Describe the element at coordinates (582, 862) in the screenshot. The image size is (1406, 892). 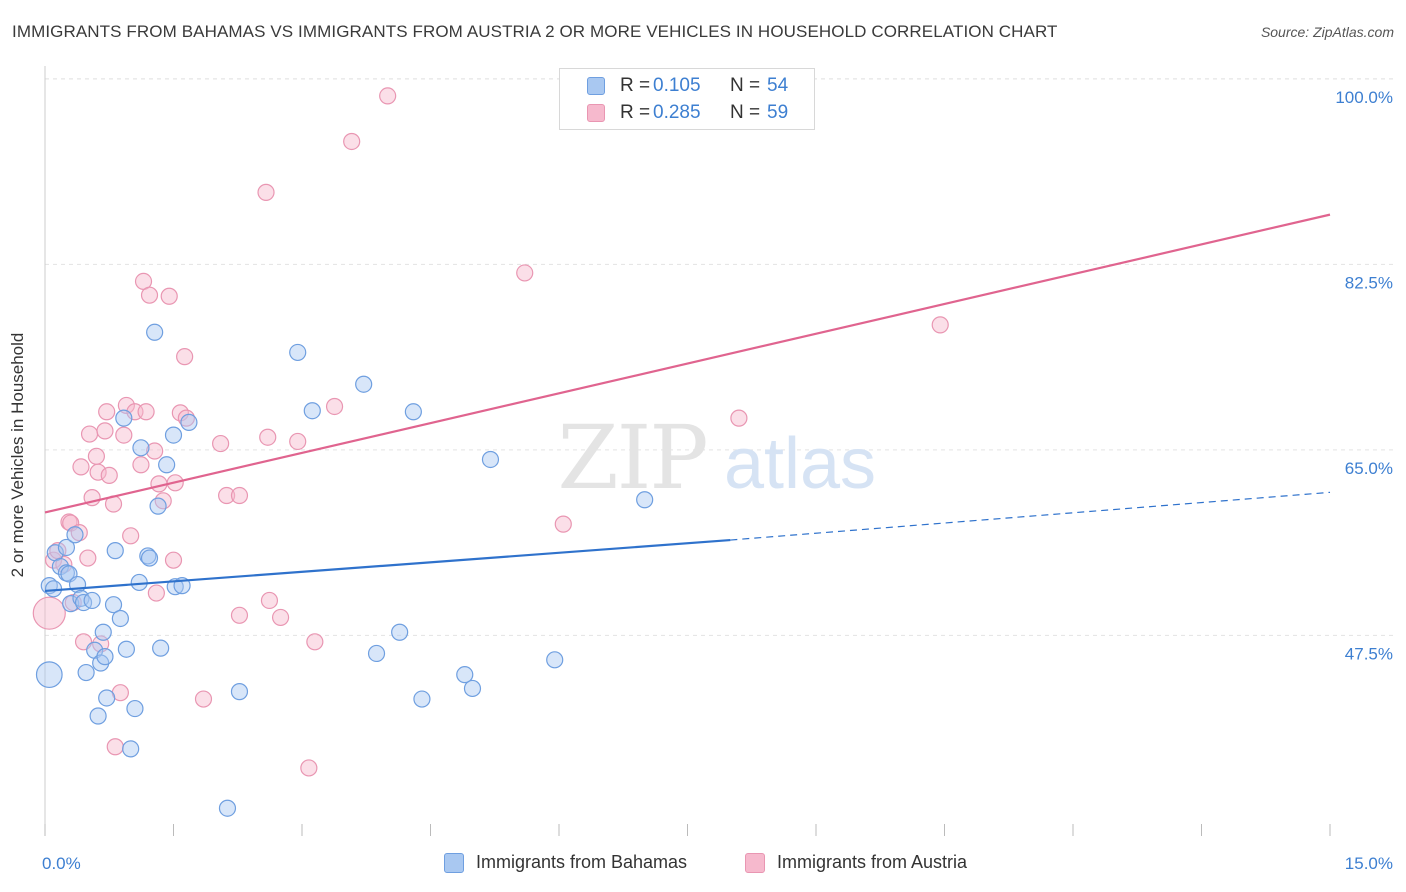
I see `legend-label-bahamas: Immigrants from Bahamas` at that location.